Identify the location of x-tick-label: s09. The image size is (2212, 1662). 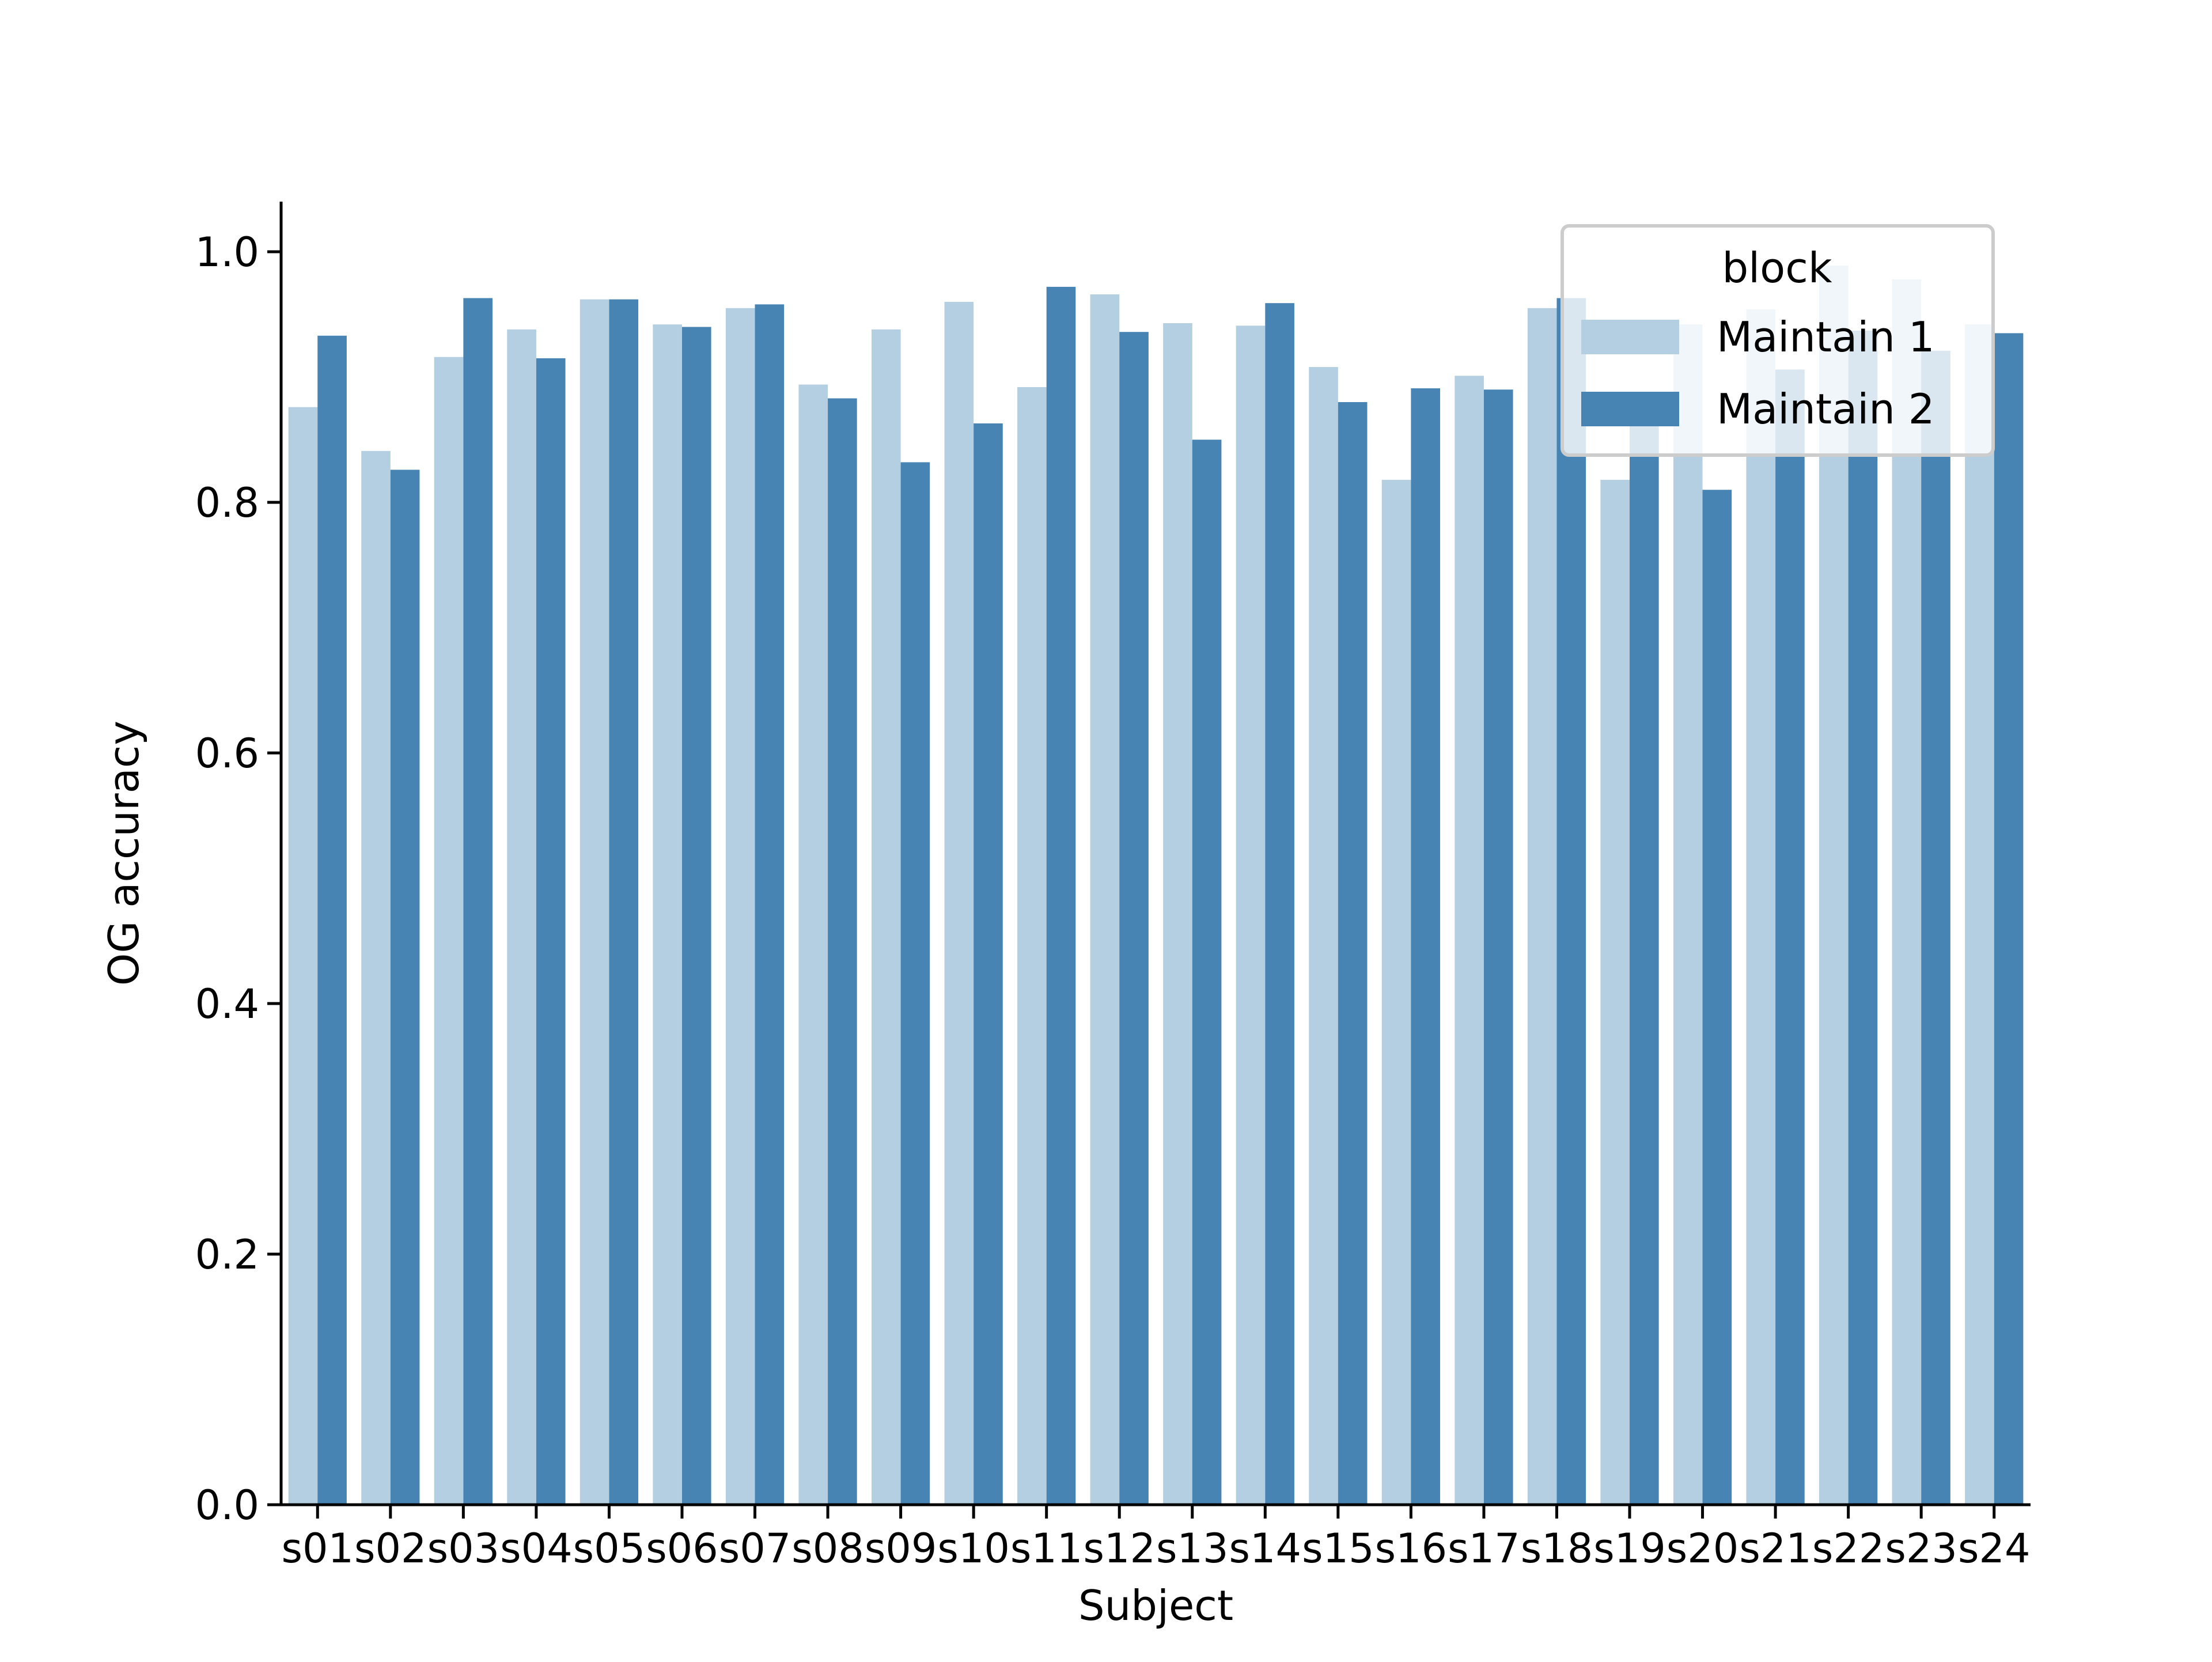
(901, 1548).